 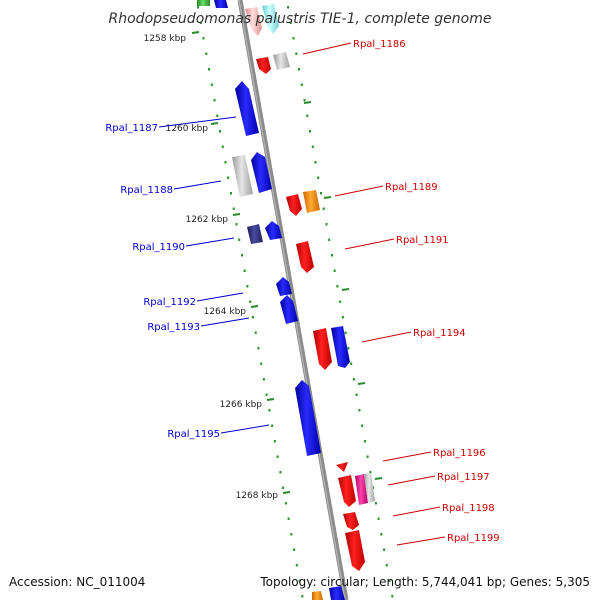 What do you see at coordinates (439, 333) in the screenshot?
I see `gene-label-rpal-1194: Rpal_1194` at bounding box center [439, 333].